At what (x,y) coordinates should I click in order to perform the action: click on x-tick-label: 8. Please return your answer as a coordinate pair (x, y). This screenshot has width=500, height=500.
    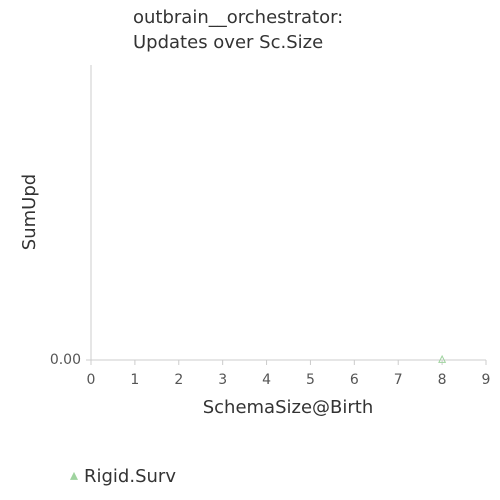
    Looking at the image, I should click on (442, 380).